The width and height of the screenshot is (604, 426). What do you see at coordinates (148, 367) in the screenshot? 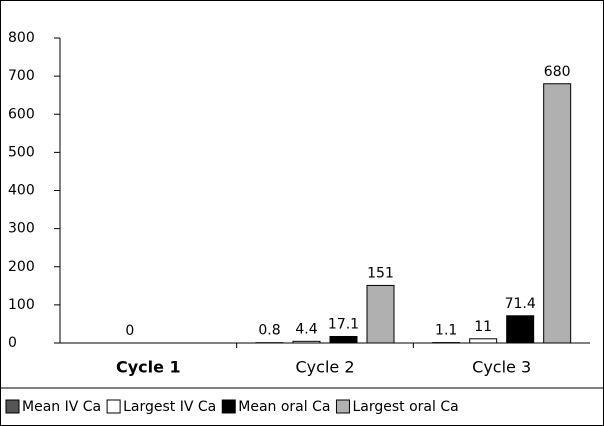
I see `x-tick-label: Cycle 1` at bounding box center [148, 367].